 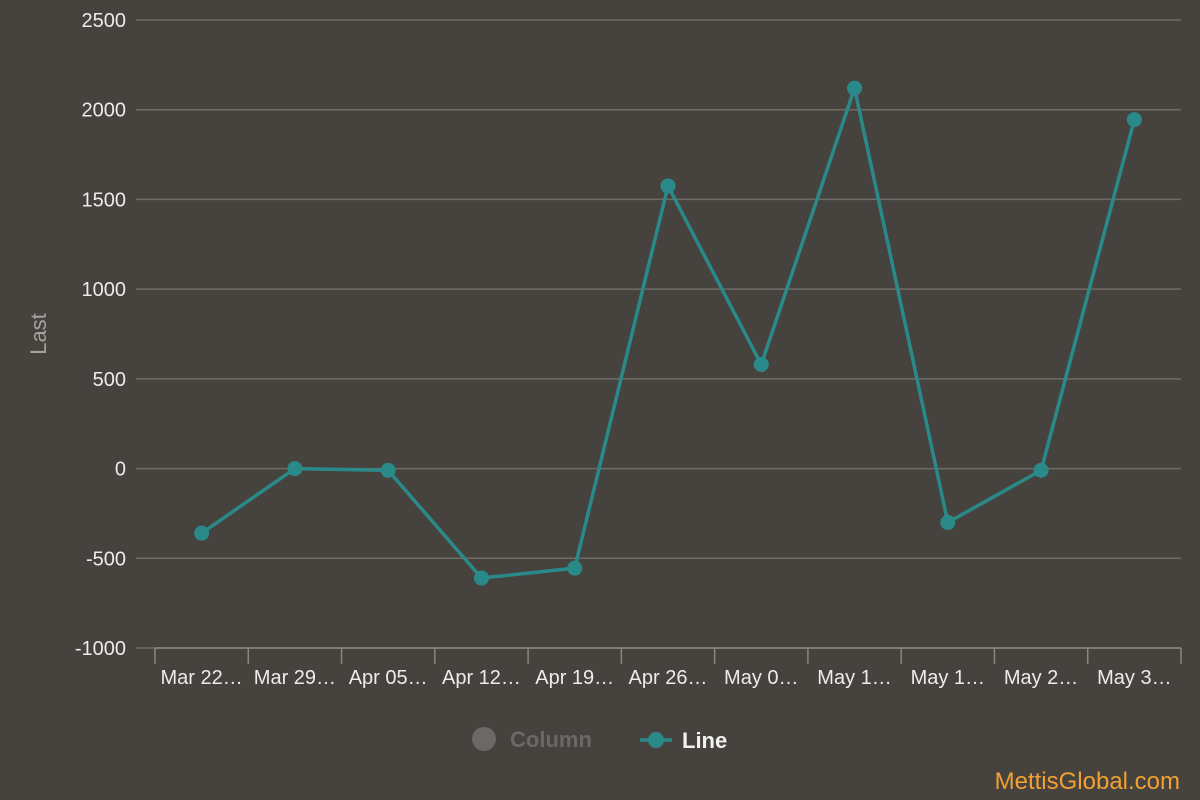 I want to click on y-axis-title: Last, so click(x=38, y=334).